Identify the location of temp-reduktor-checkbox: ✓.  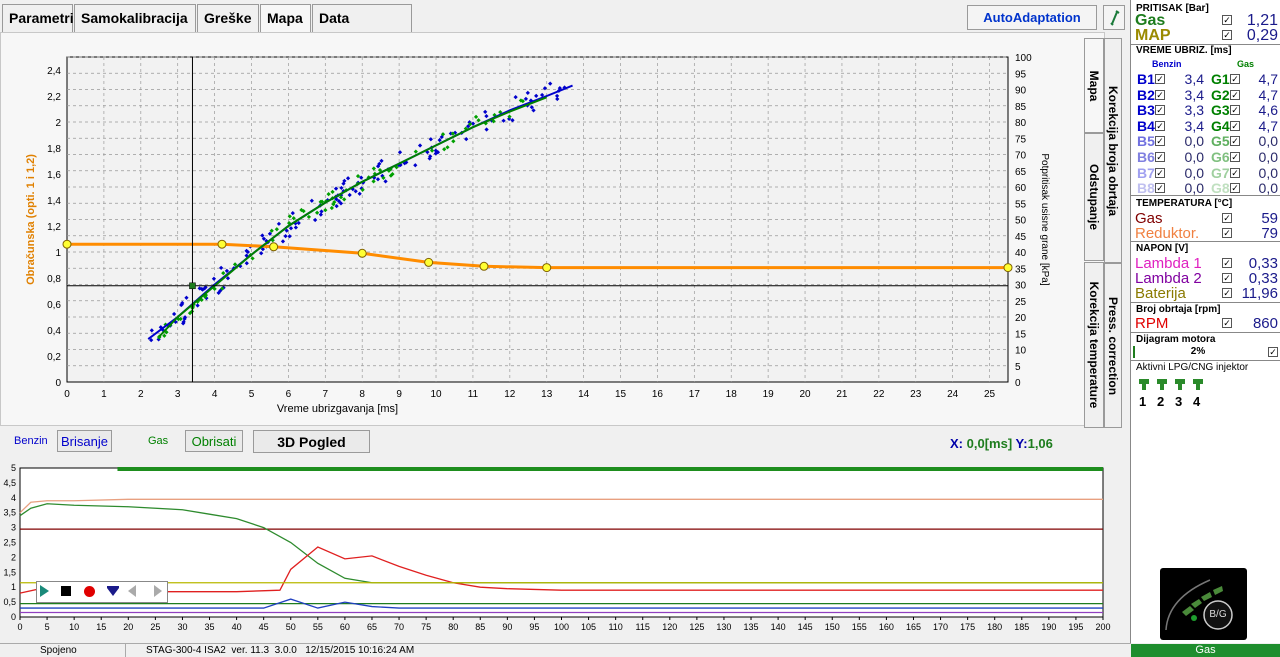
(1227, 233).